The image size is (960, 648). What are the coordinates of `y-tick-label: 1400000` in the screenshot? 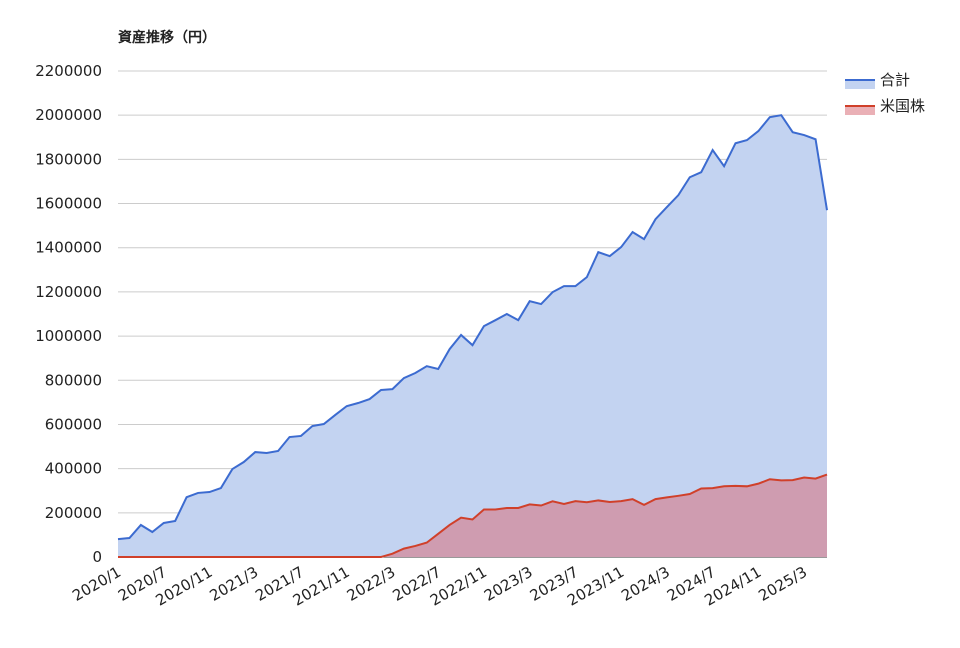 It's located at (68, 248).